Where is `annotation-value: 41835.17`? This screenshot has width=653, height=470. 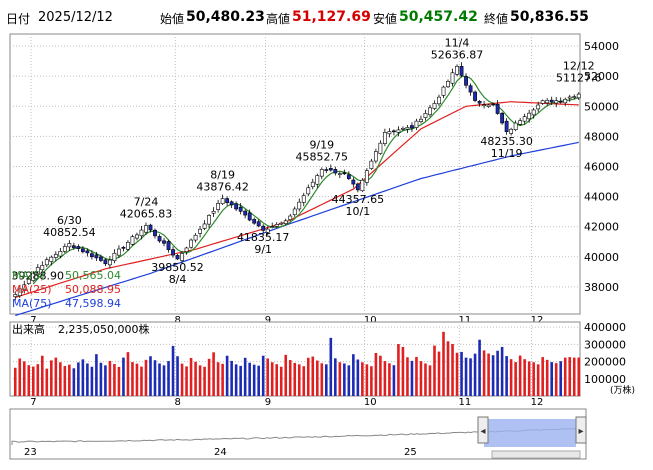
annotation-value: 41835.17 is located at coordinates (263, 237).